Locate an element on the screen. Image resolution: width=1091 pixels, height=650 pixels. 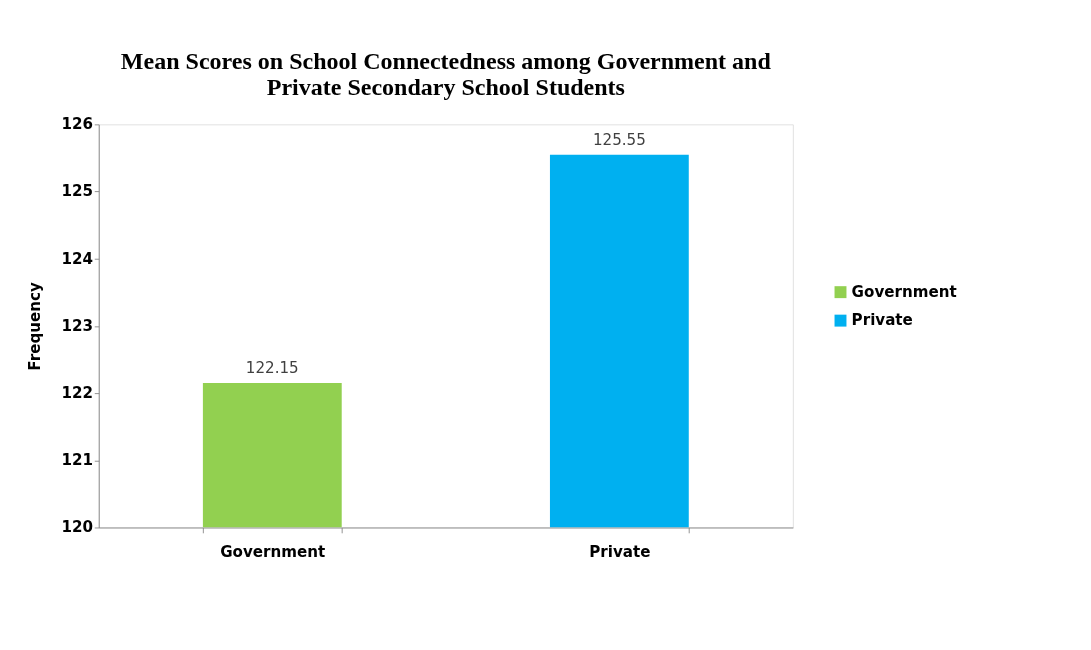
legend-label: Government is located at coordinates (904, 291).